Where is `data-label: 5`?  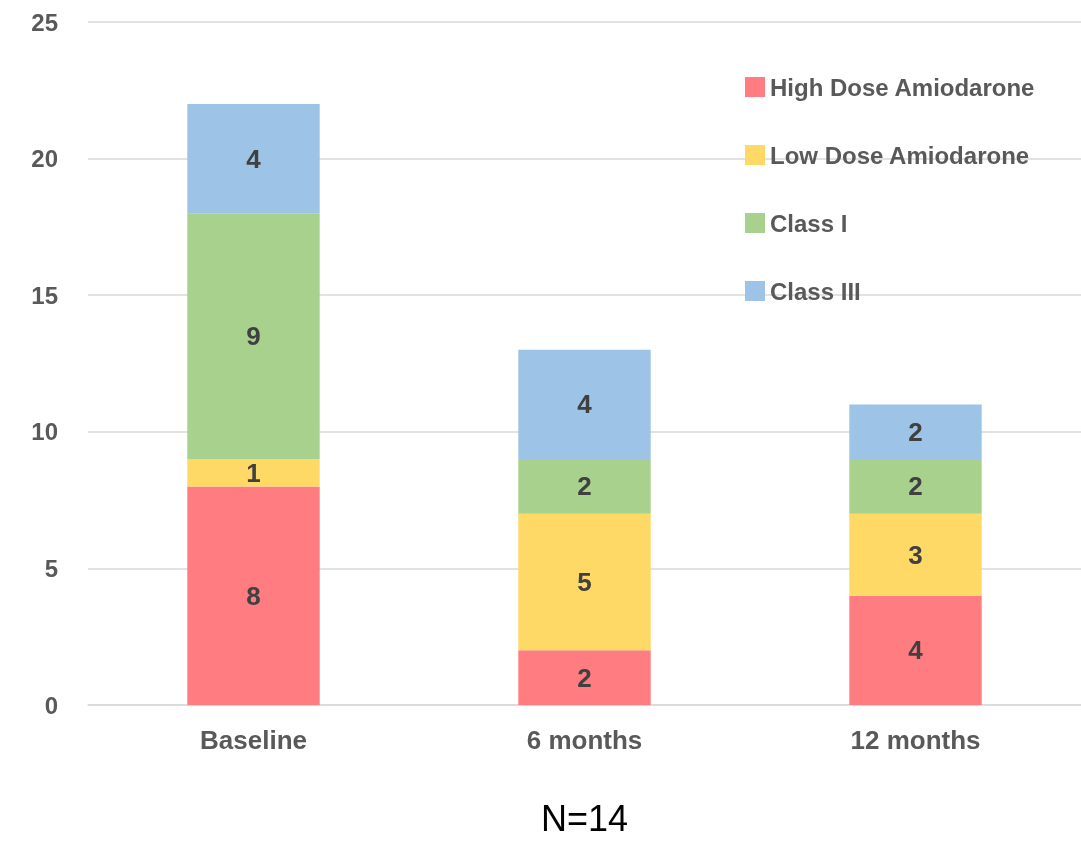 data-label: 5 is located at coordinates (584, 582).